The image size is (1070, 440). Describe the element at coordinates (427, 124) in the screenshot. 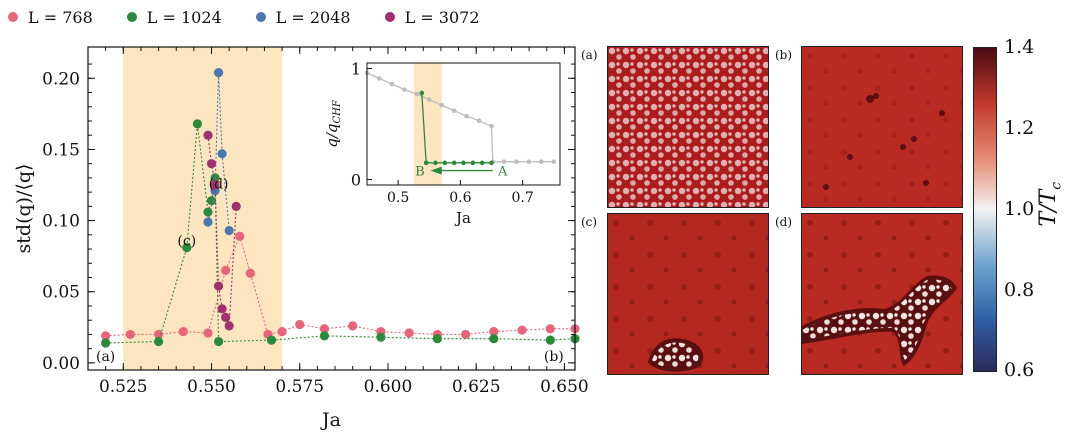

I see `inset-shaded-region` at that location.